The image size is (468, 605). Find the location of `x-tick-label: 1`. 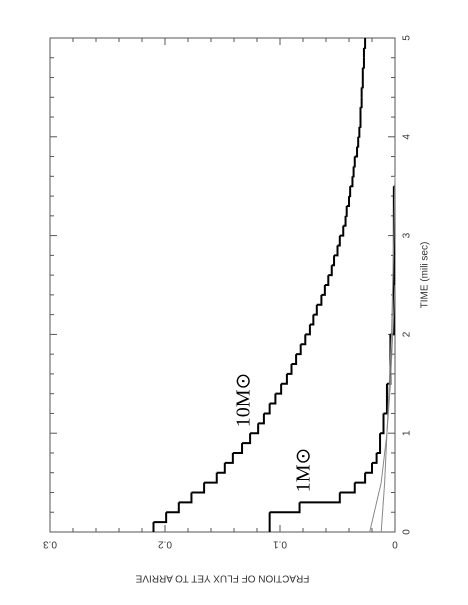

x-tick-label: 1 is located at coordinates (407, 433).